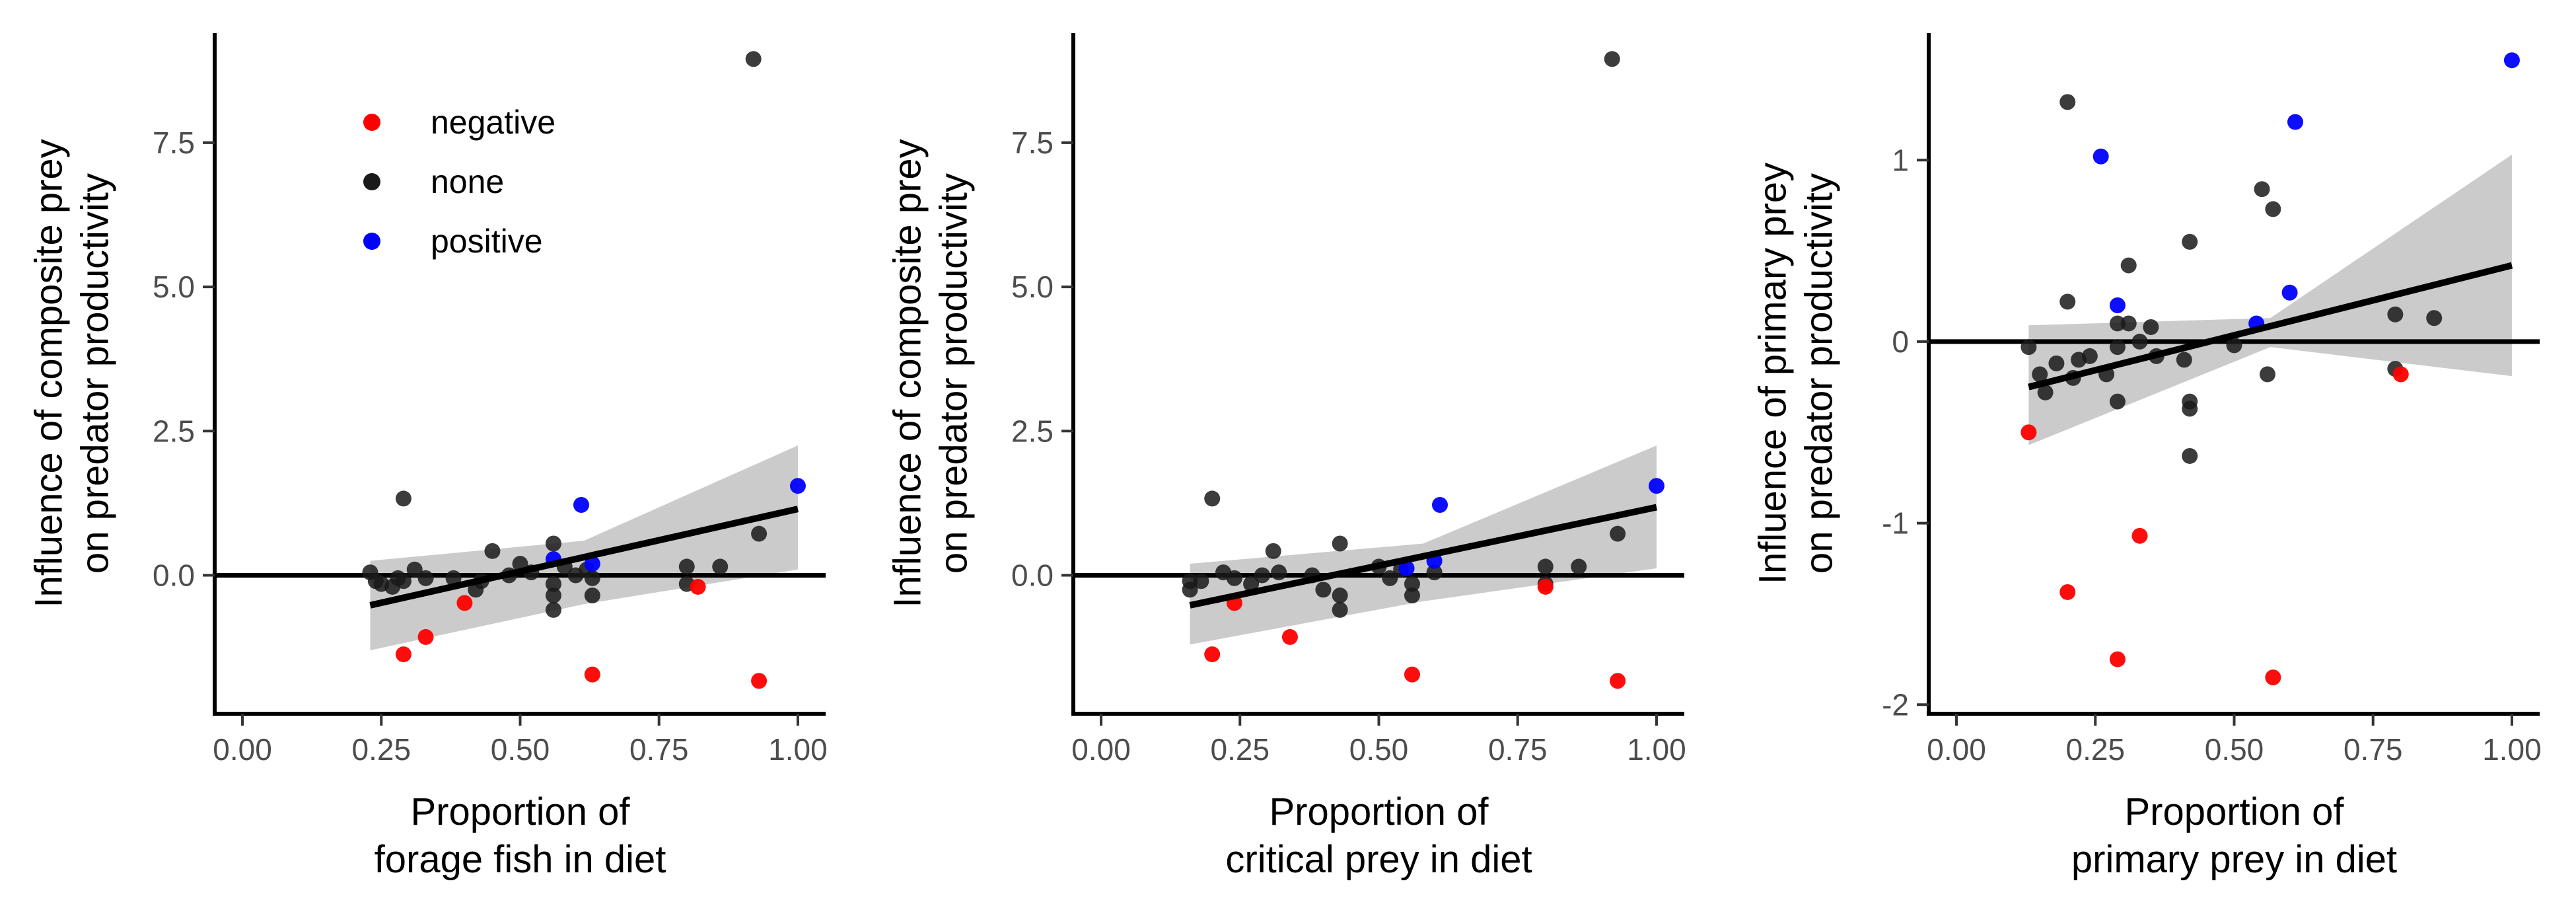  What do you see at coordinates (467, 181) in the screenshot?
I see `legend-label-none: none` at bounding box center [467, 181].